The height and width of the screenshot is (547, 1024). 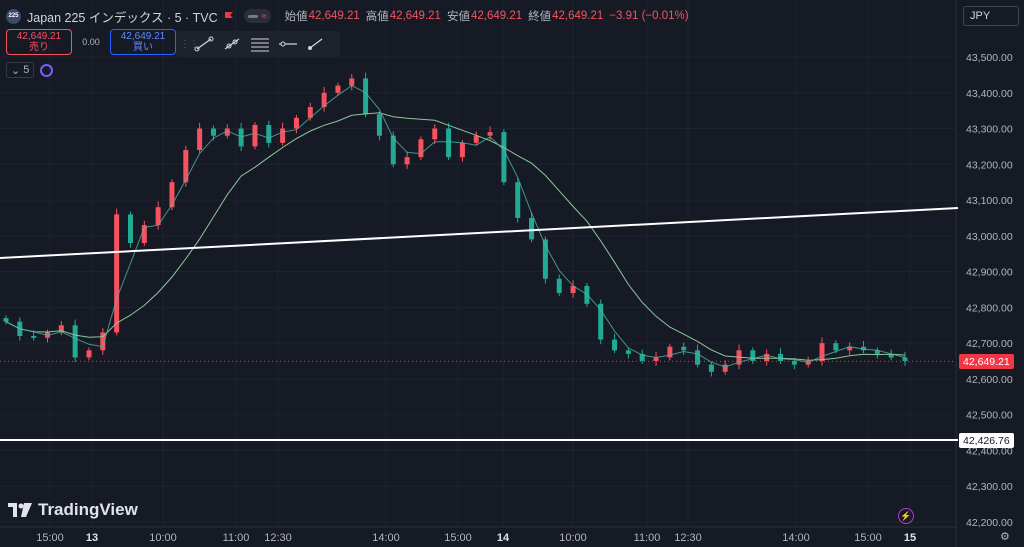 I want to click on hline-price-label: 42,426.76, so click(x=986, y=440).